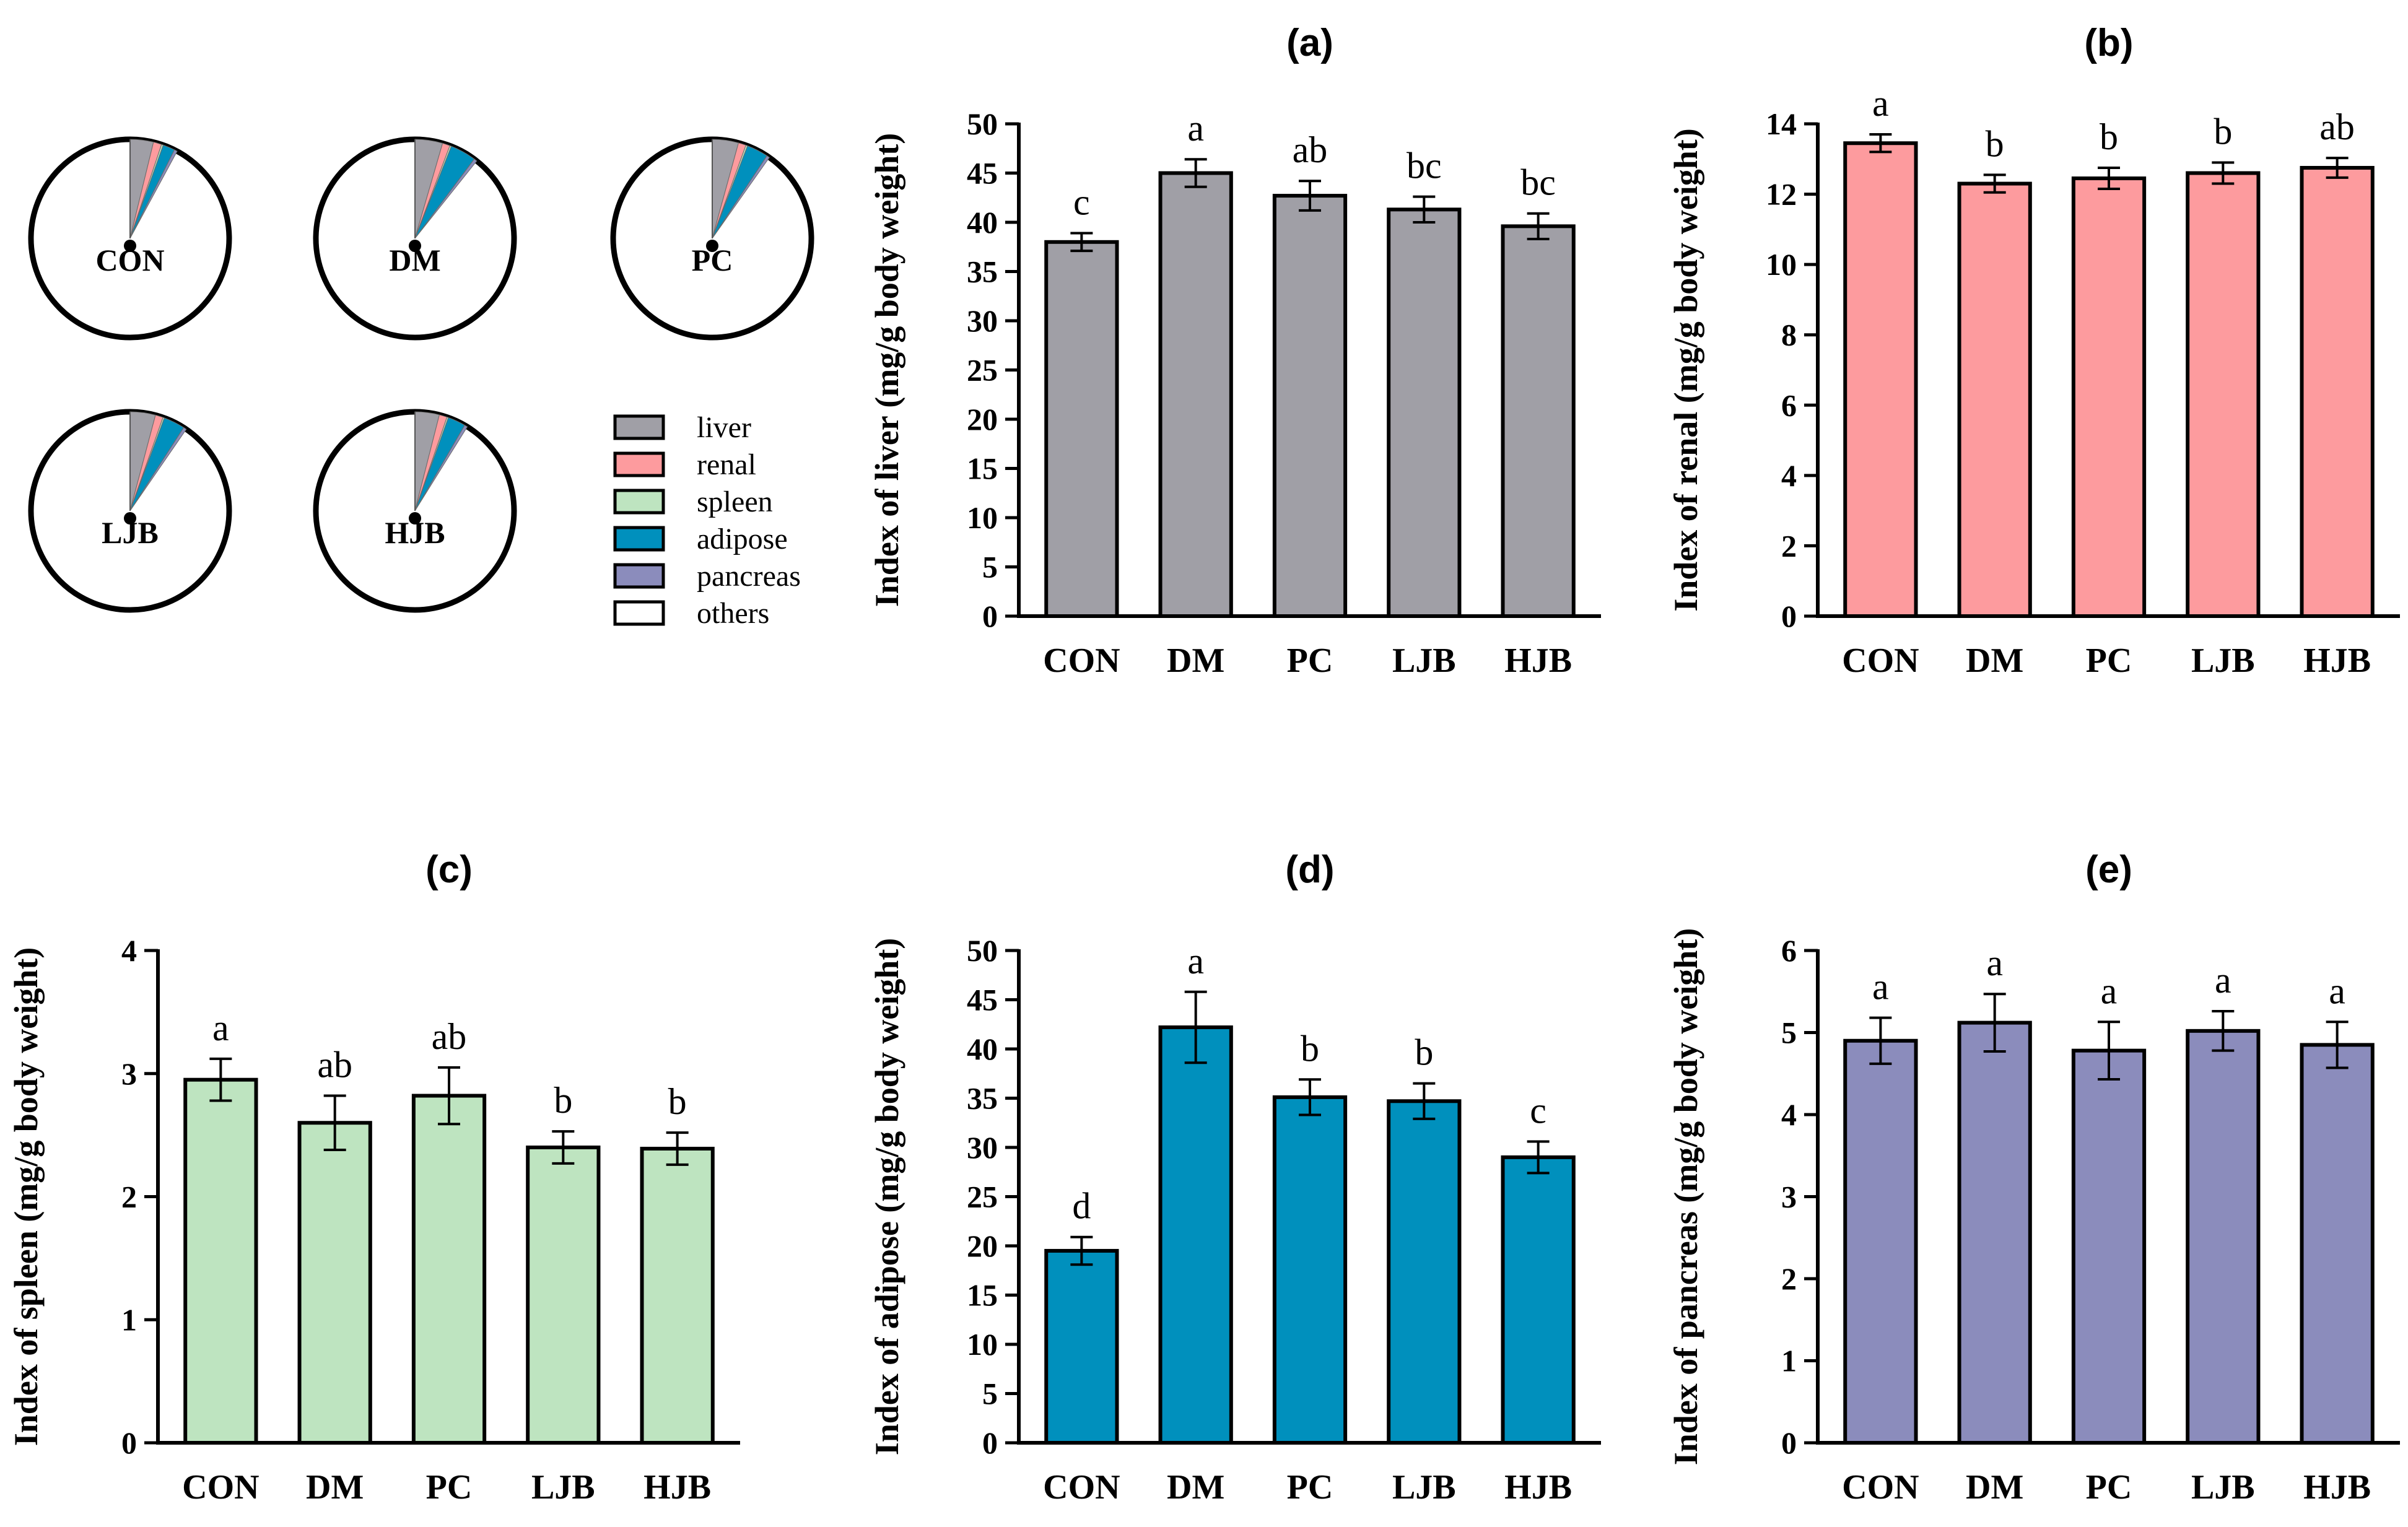 This screenshot has width=2408, height=1527. What do you see at coordinates (1789, 1197) in the screenshot?
I see `y-tick-label: 3` at bounding box center [1789, 1197].